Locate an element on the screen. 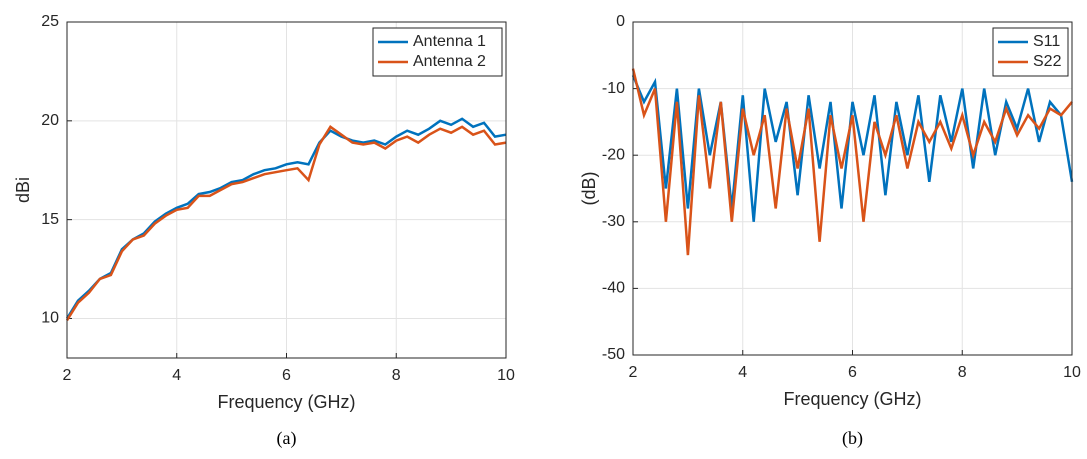 The width and height of the screenshot is (1087, 459). legend-label: S22 is located at coordinates (1047, 61).